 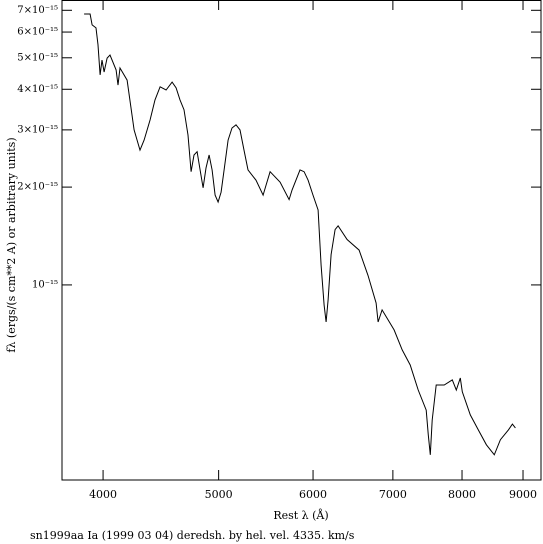 What do you see at coordinates (37, 89) in the screenshot?
I see `y-tick-label: 4×10⁻¹⁵` at bounding box center [37, 89].